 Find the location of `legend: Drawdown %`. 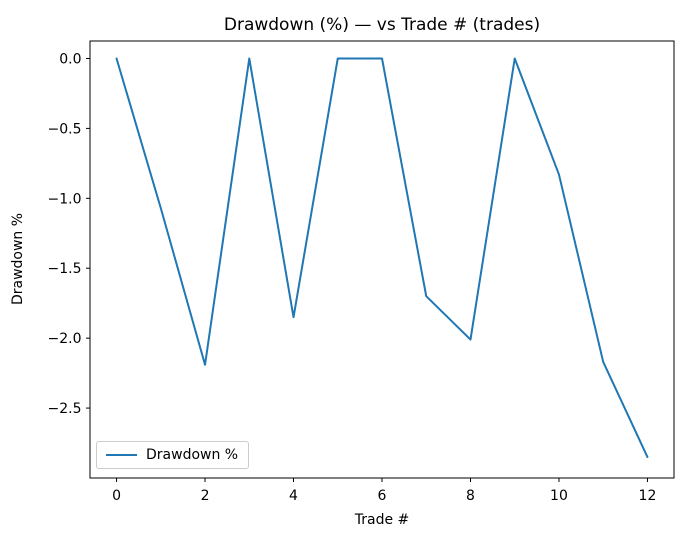

legend: Drawdown % is located at coordinates (173, 455).